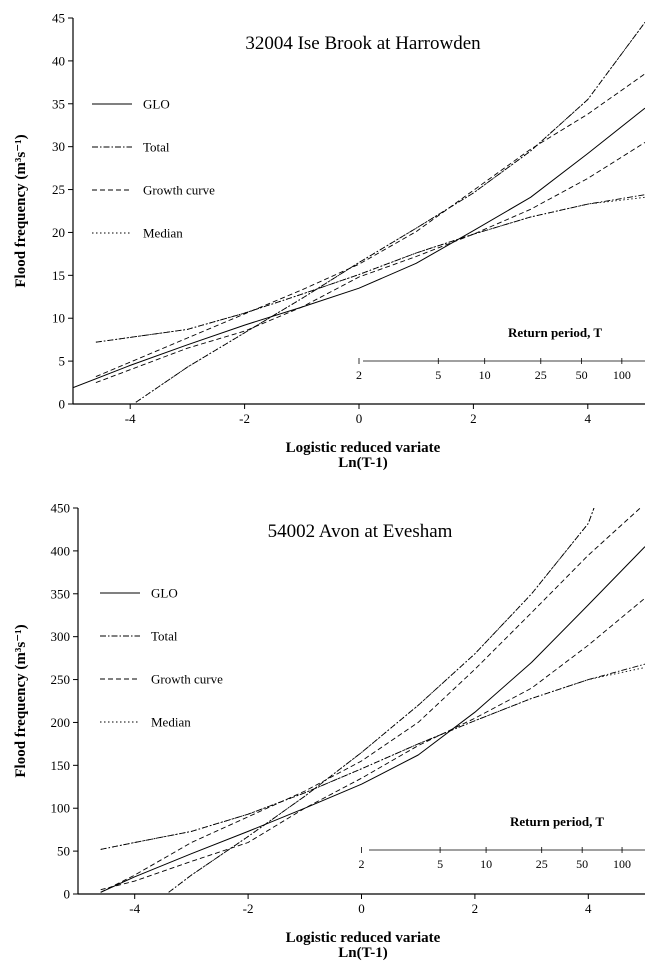 The image size is (646, 963). I want to click on y-tick-label: 20, so click(58, 232).